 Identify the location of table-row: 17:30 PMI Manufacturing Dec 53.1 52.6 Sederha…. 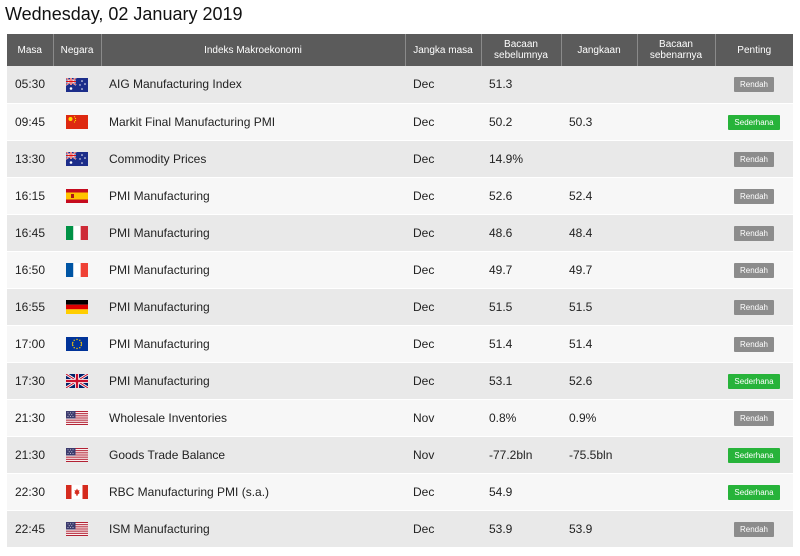
(400, 381).